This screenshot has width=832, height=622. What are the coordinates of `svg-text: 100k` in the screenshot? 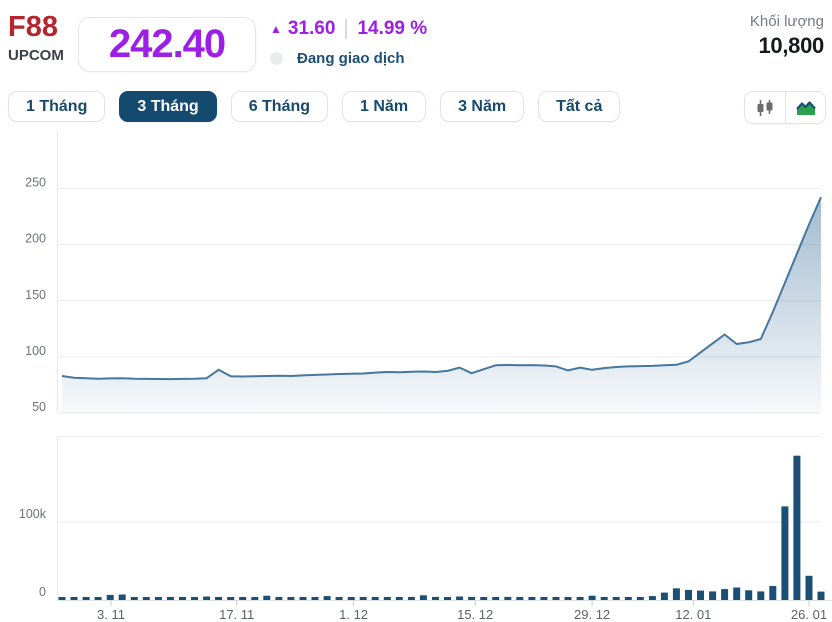 It's located at (33, 514).